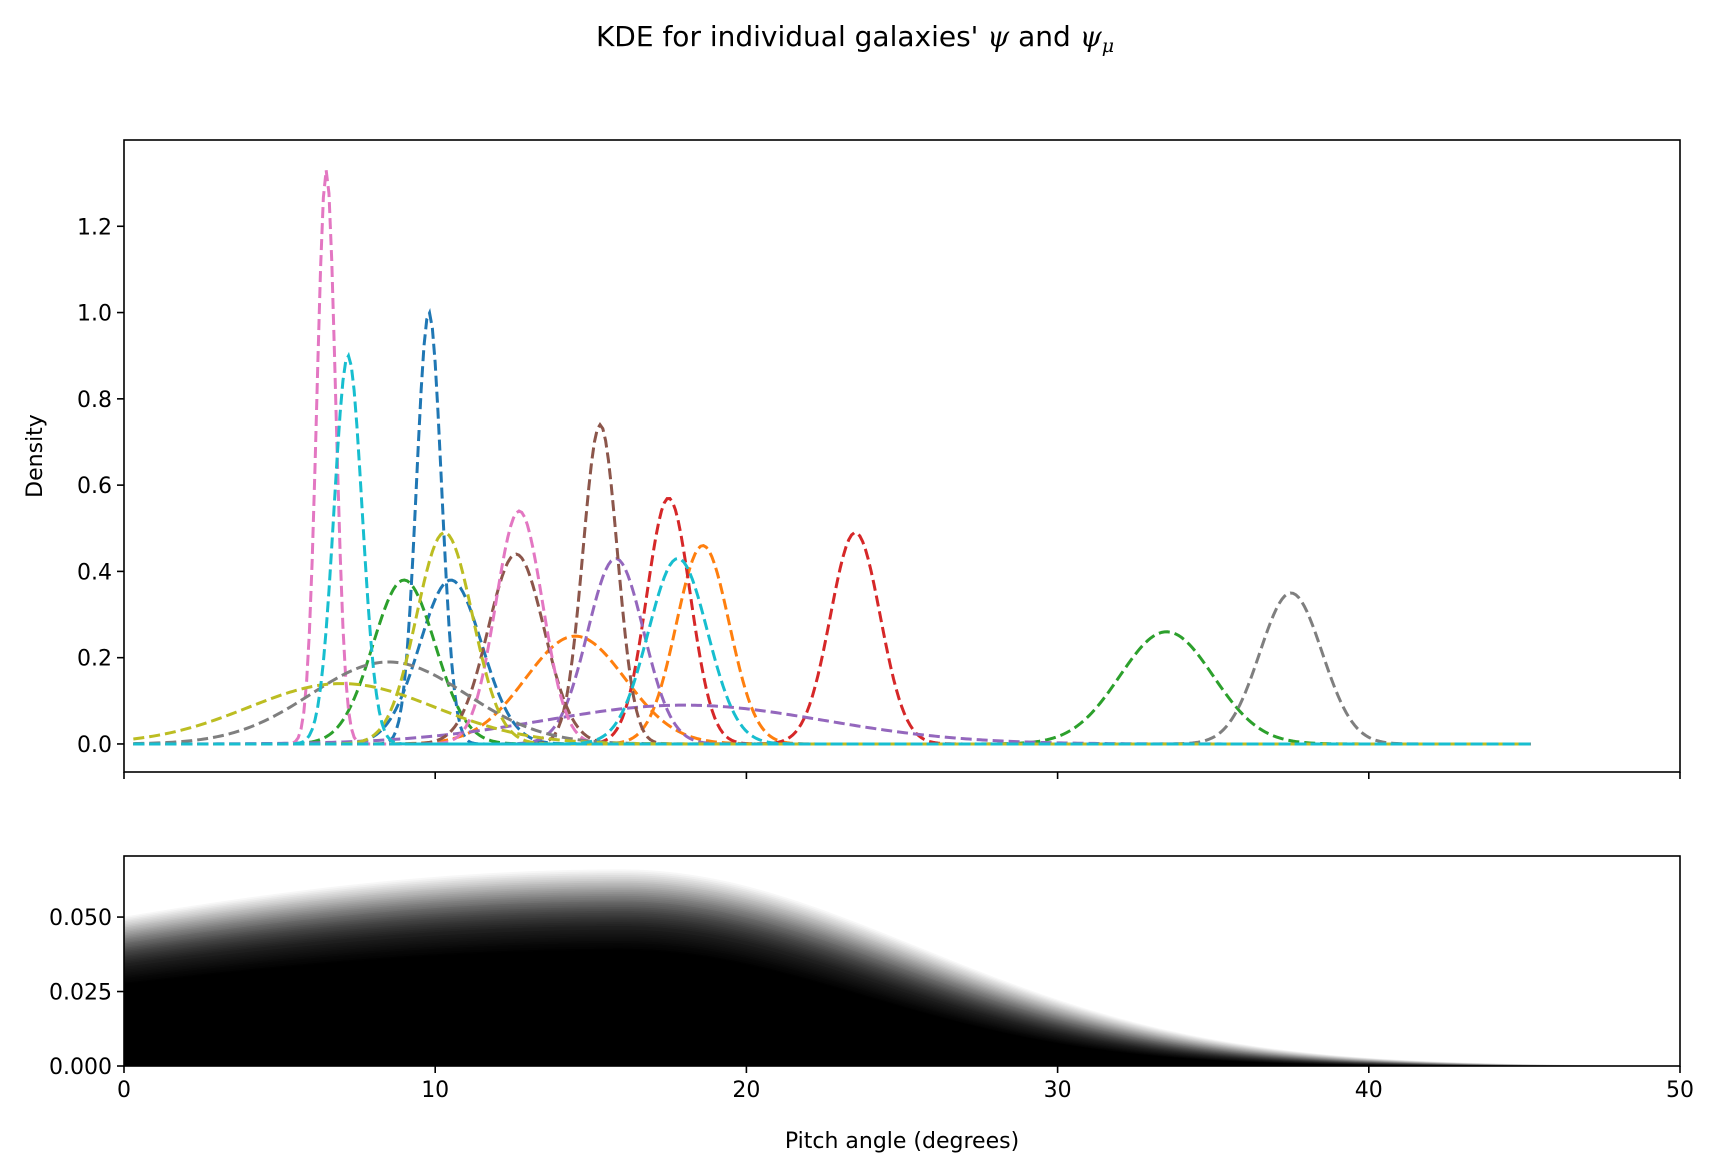 This screenshot has width=1710, height=1170. Describe the element at coordinates (905, 1084) in the screenshot. I see `bottom-x-axis: 0 10 20 30 40 50` at that location.